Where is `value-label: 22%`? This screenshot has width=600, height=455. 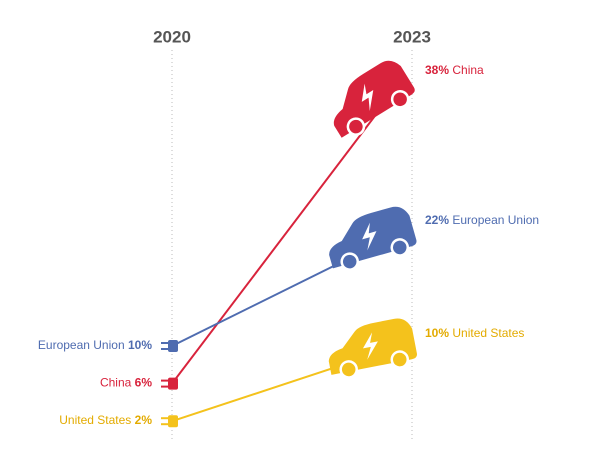
value-label: 22% is located at coordinates (437, 220).